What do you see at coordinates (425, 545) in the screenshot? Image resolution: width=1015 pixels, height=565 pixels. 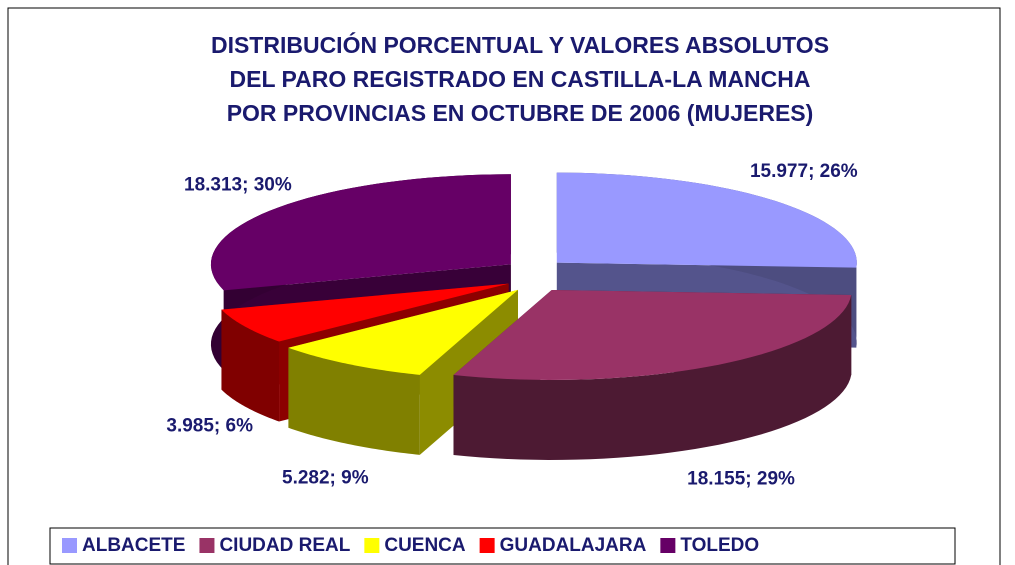 I see `legend-label: CUENCA` at bounding box center [425, 545].